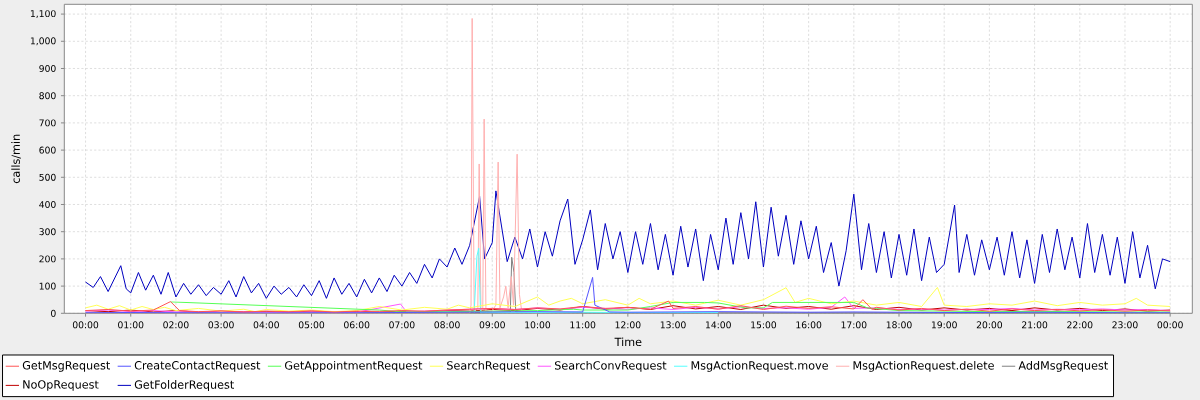 This screenshot has width=1200, height=400. I want to click on x-tick-label: 05:00, so click(311, 325).